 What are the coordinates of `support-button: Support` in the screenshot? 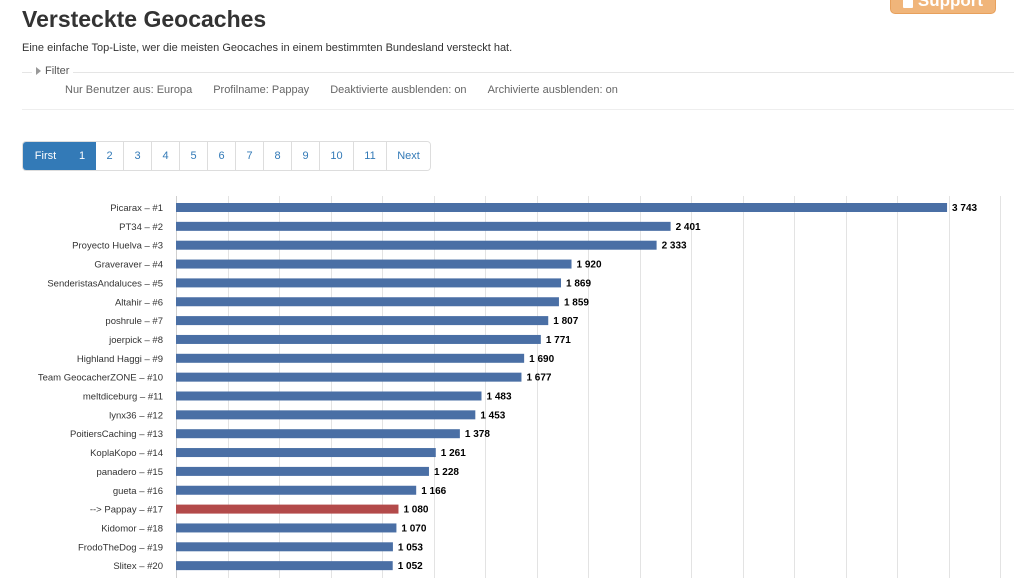 It's located at (943, 7).